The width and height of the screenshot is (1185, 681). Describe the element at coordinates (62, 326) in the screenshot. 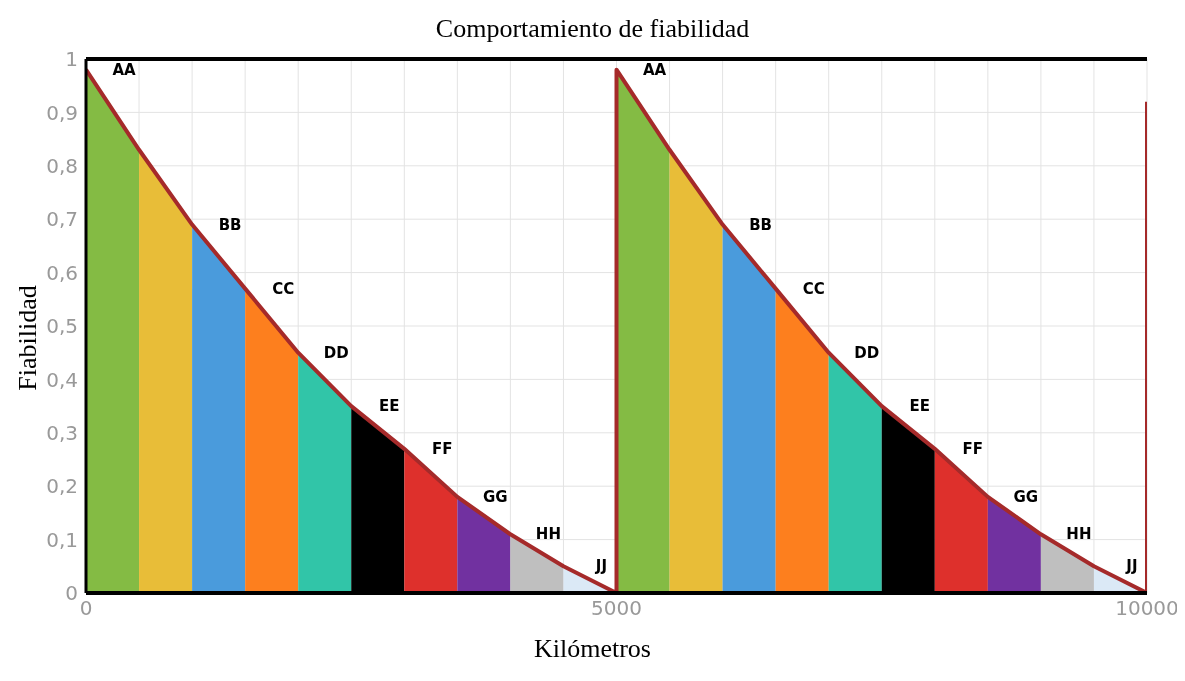

I see `y-tick-label: 0,5` at that location.